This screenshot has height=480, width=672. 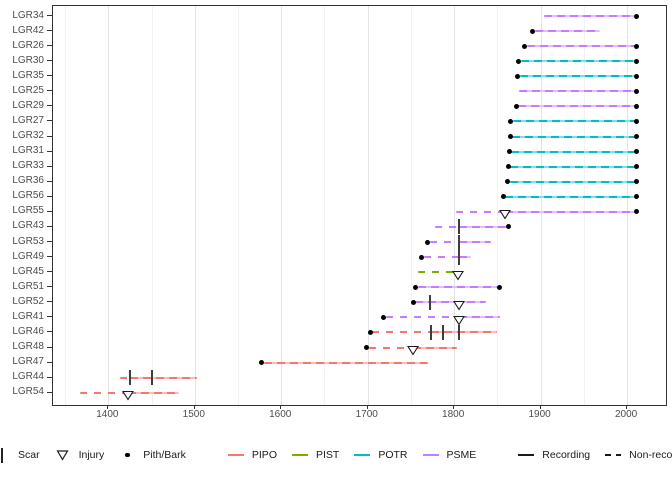 What do you see at coordinates (28, 256) in the screenshot?
I see `y-axis-label: LGR49` at bounding box center [28, 256].